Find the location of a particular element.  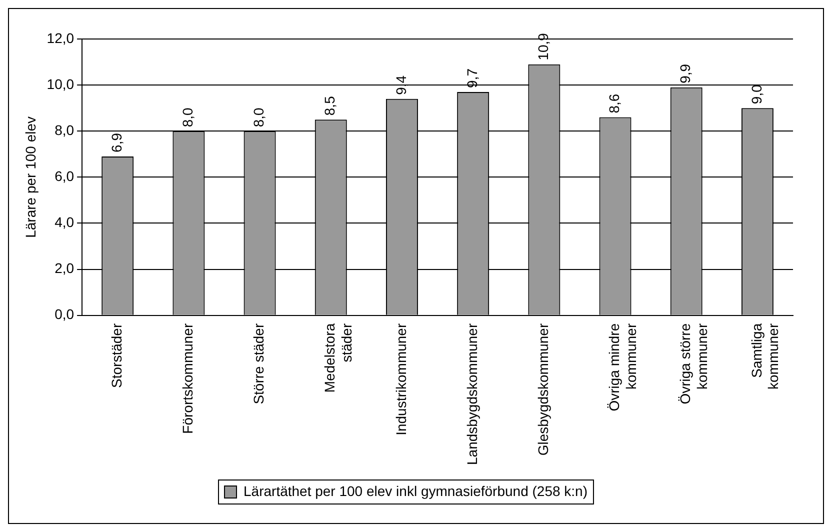

x-tick-label: Landsbygdskommuner is located at coordinates (472, 394).